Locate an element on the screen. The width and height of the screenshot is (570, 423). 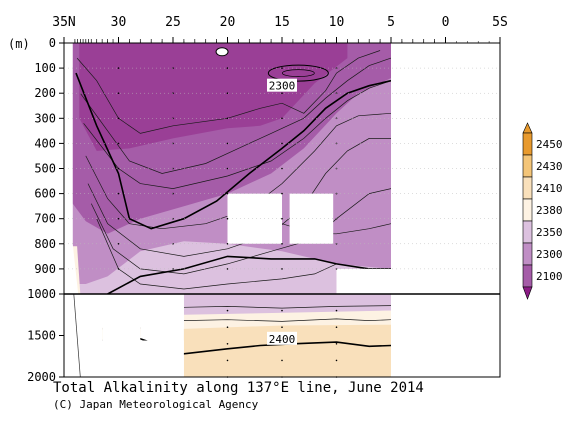
colorbar-label: 2100 is located at coordinates (549, 276).